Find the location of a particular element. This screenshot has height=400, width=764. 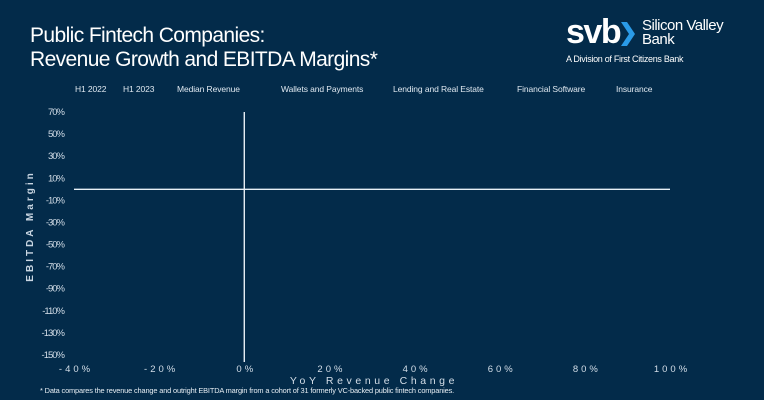

y-tick-label: 10% is located at coordinates (57, 178).